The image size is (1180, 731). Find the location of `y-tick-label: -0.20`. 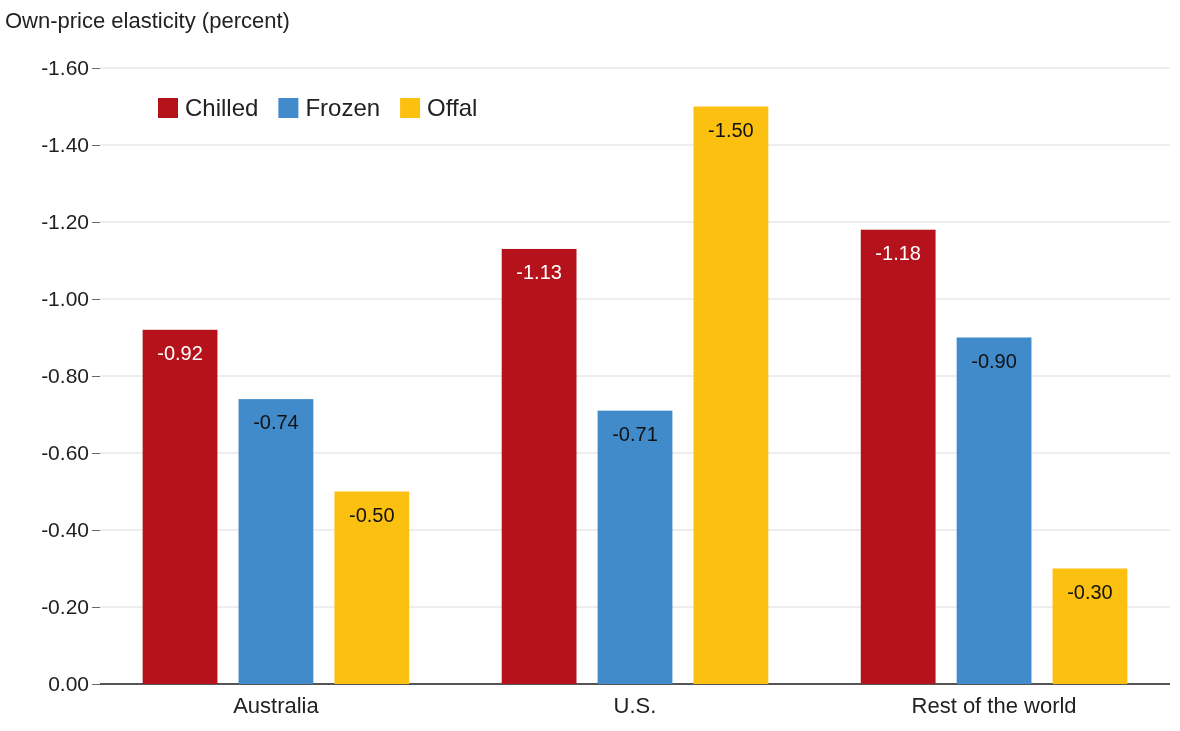

y-tick-label: -0.20 is located at coordinates (65, 607).